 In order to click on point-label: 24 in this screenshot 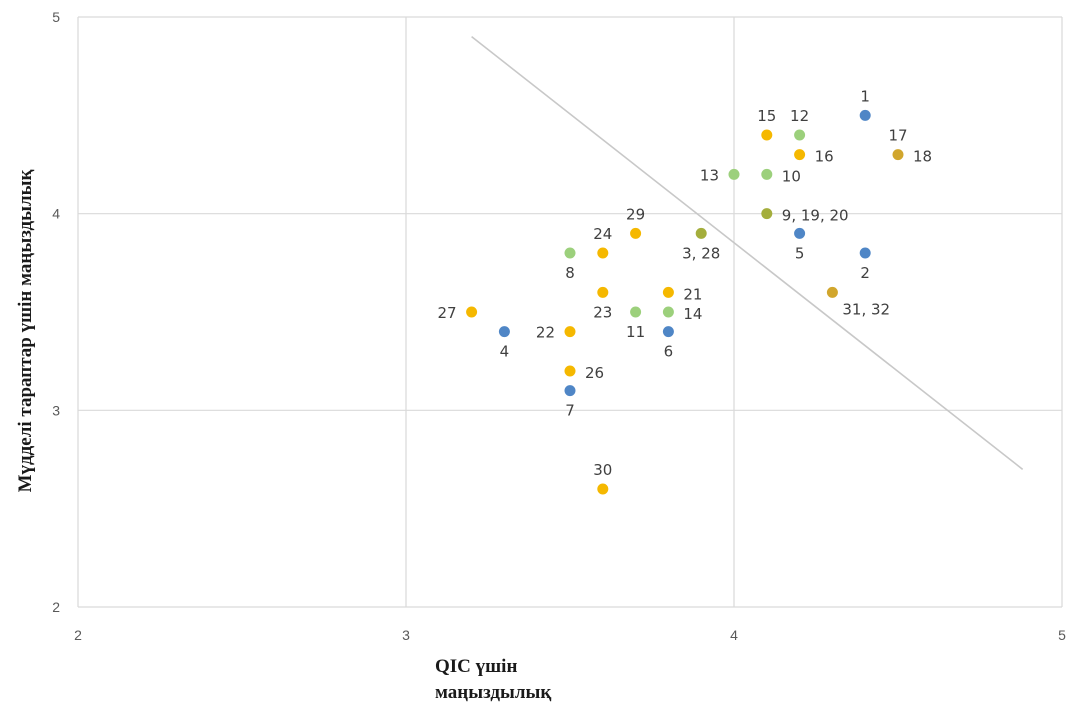, I will do `click(602, 234)`.